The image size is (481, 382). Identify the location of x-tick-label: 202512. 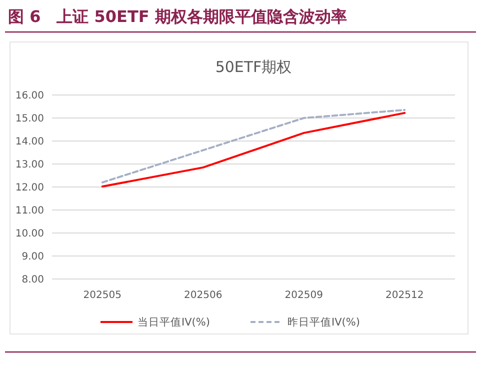
(405, 295).